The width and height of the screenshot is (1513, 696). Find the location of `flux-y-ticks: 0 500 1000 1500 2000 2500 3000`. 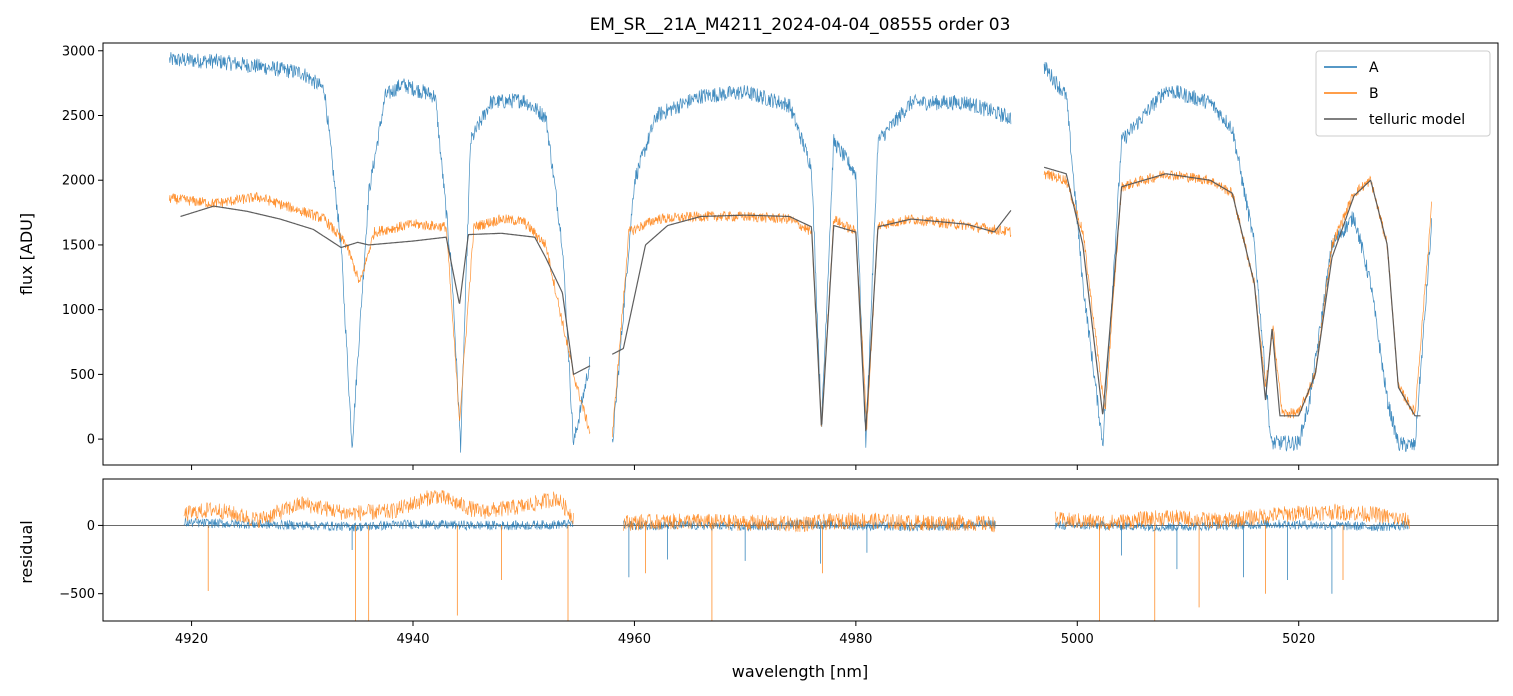

flux-y-ticks: 0 500 1000 1500 2000 2500 3000 is located at coordinates (82, 246).